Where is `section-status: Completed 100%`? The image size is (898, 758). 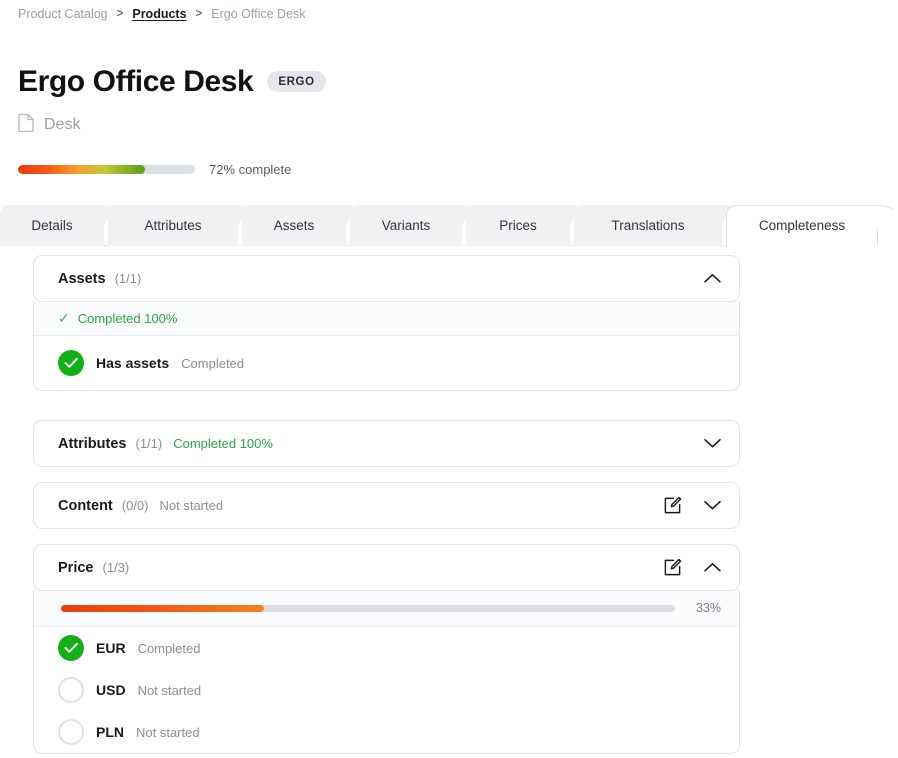
section-status: Completed 100% is located at coordinates (223, 443).